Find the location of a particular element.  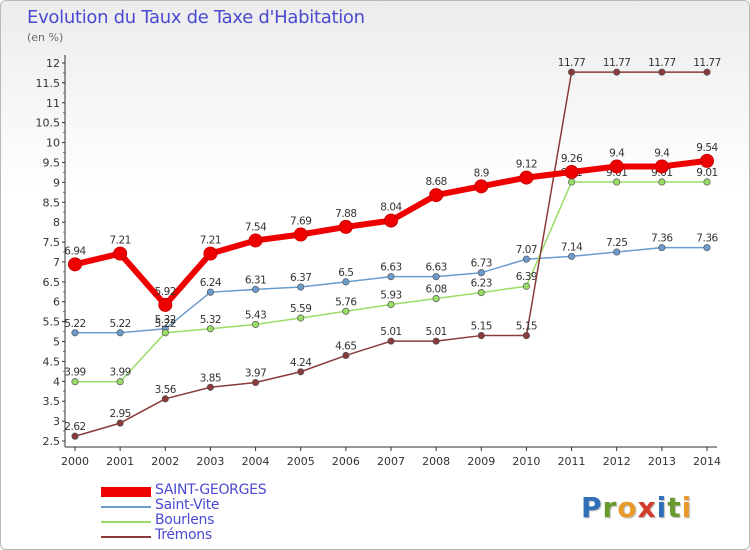

unit-label: (en %) is located at coordinates (45, 37).